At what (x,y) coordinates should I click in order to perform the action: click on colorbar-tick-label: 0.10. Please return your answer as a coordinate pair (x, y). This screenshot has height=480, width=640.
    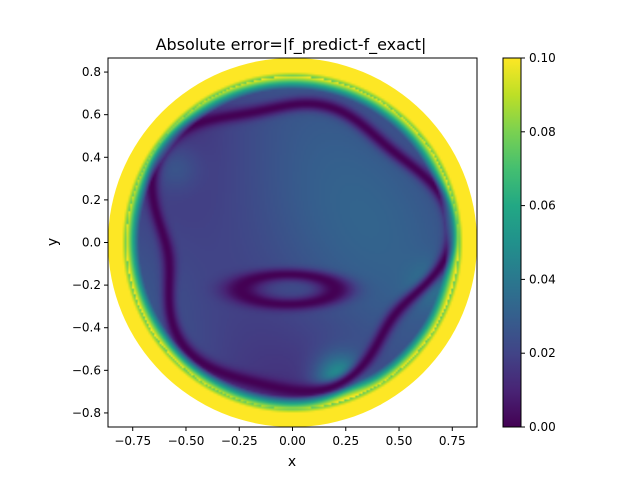
    Looking at the image, I should click on (542, 58).